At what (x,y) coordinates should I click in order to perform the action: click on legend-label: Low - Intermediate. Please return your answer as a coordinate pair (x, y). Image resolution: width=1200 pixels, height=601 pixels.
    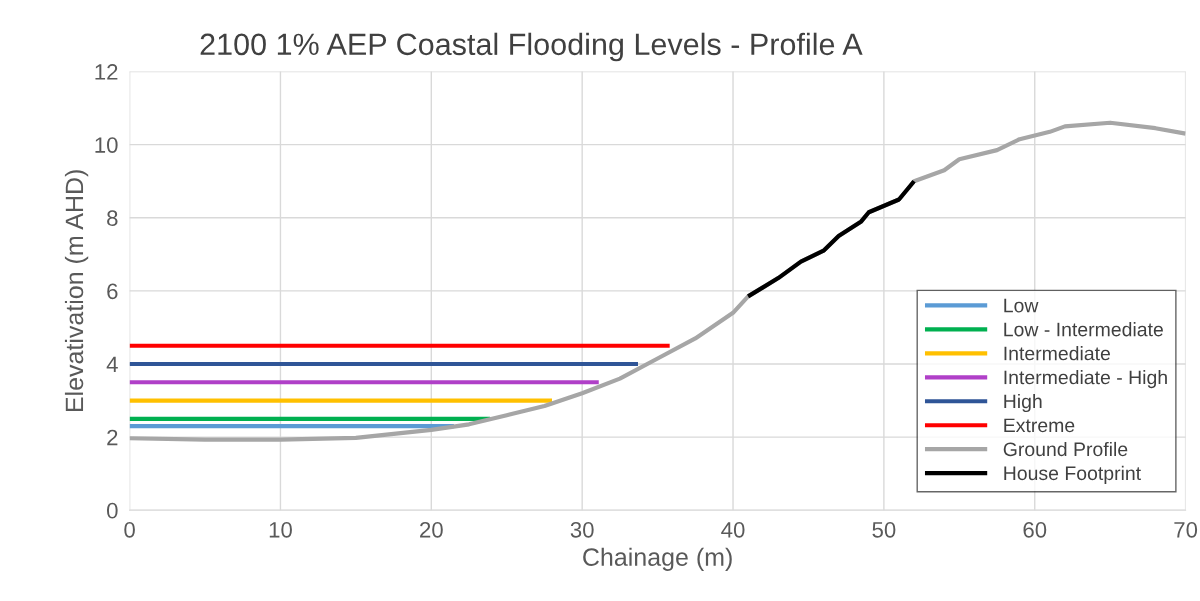
    Looking at the image, I should click on (1083, 329).